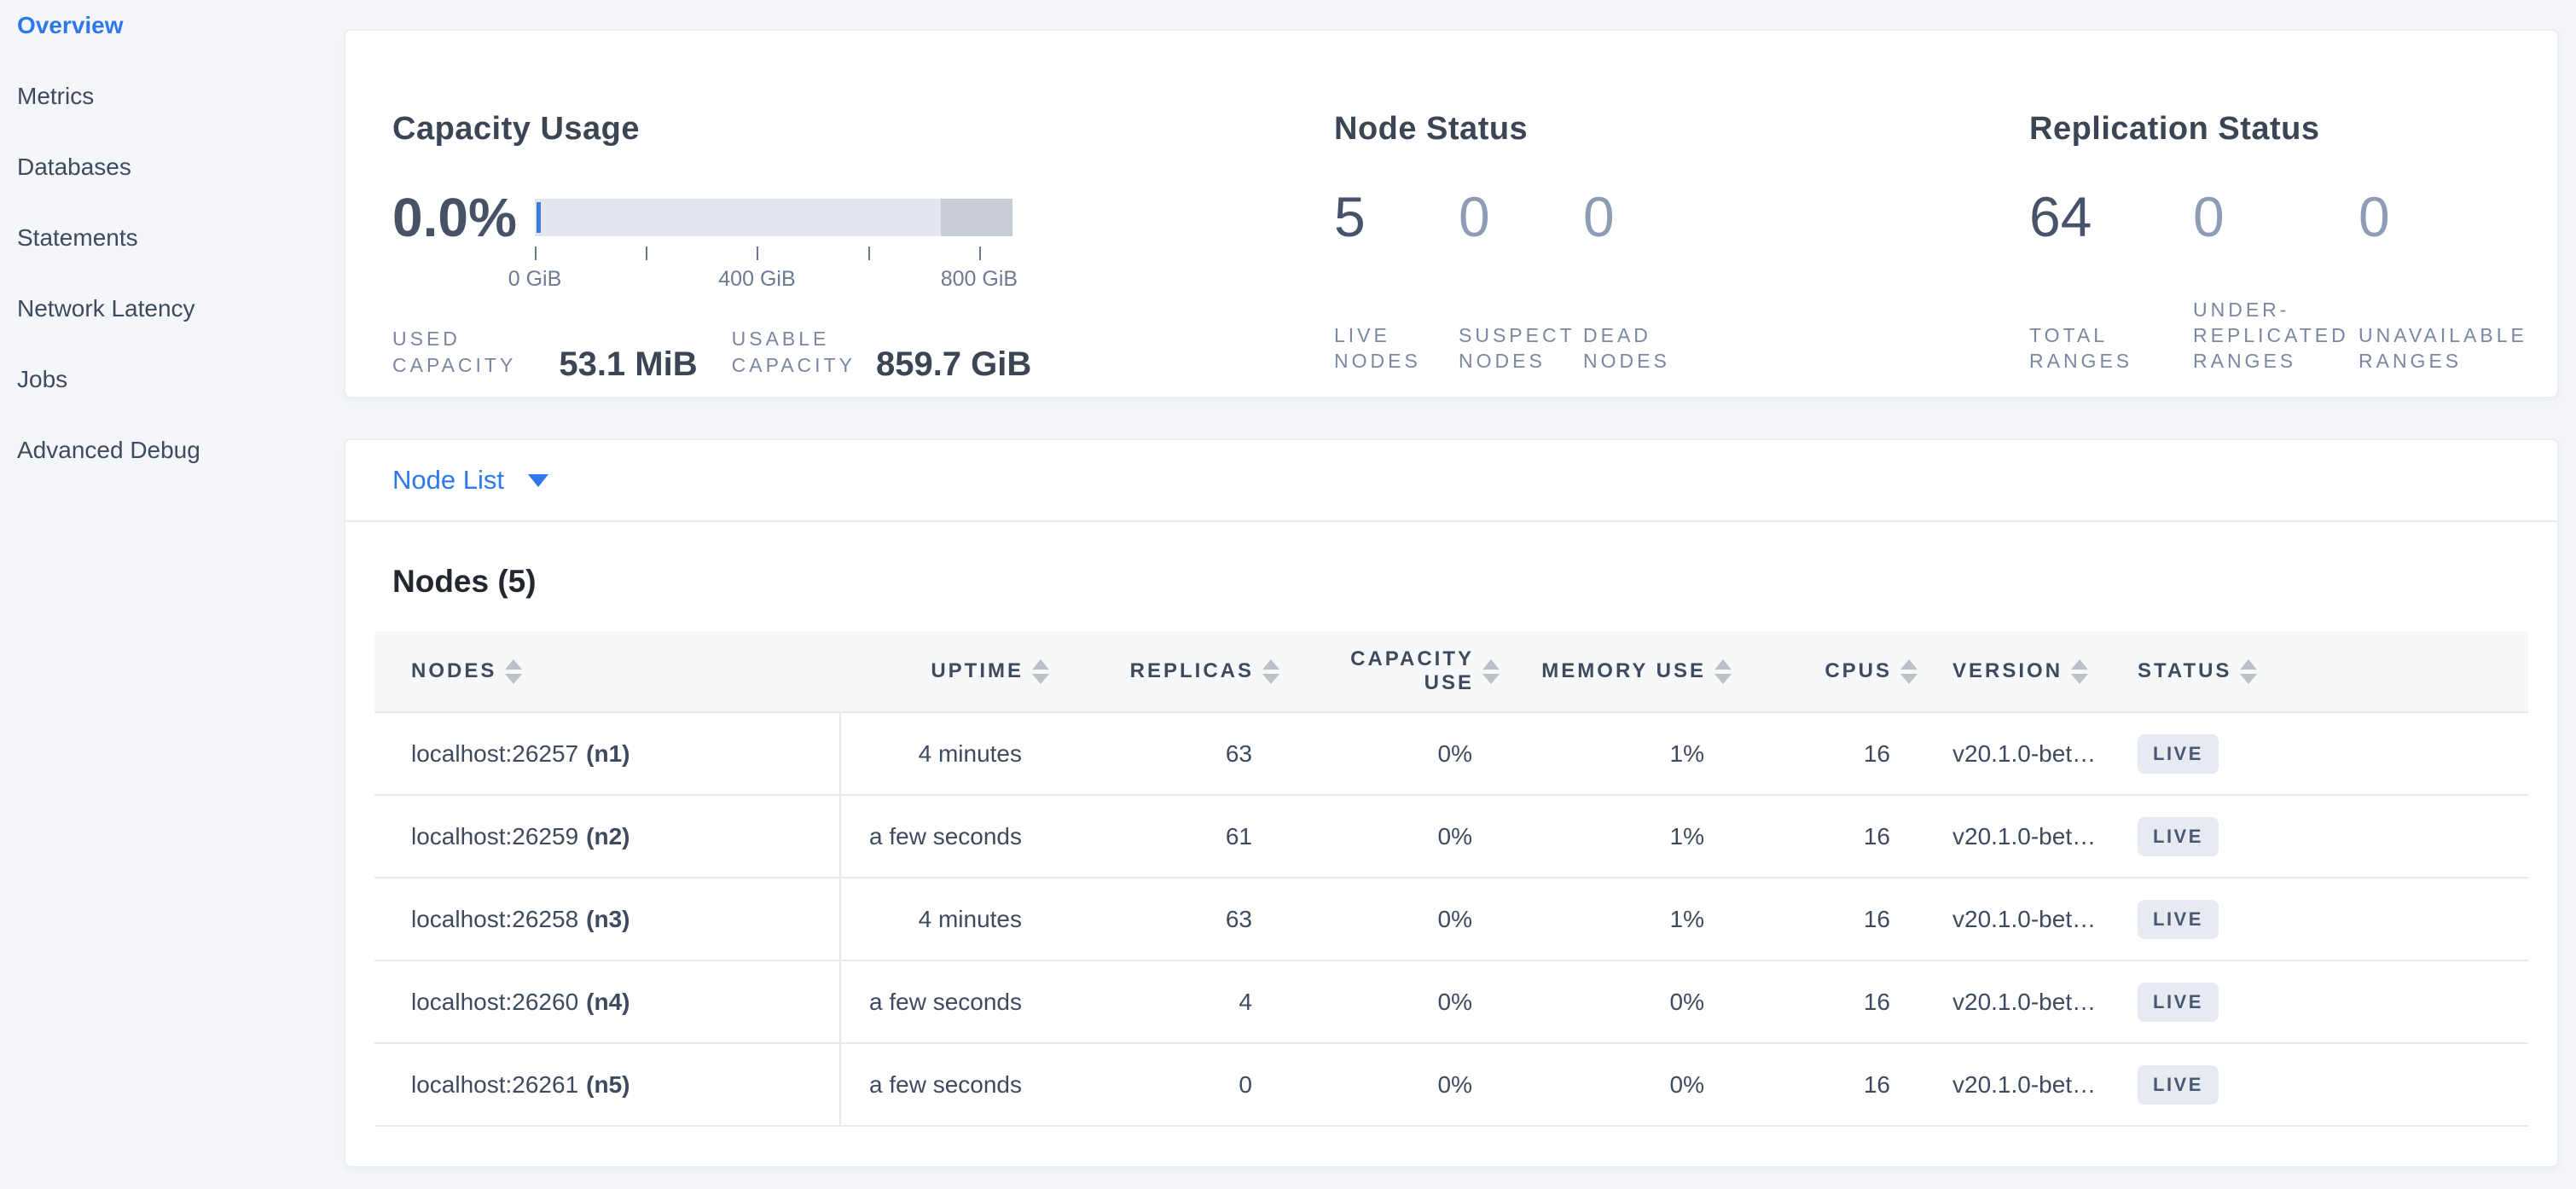 The width and height of the screenshot is (2576, 1189). I want to click on chevron-down-icon, so click(537, 480).